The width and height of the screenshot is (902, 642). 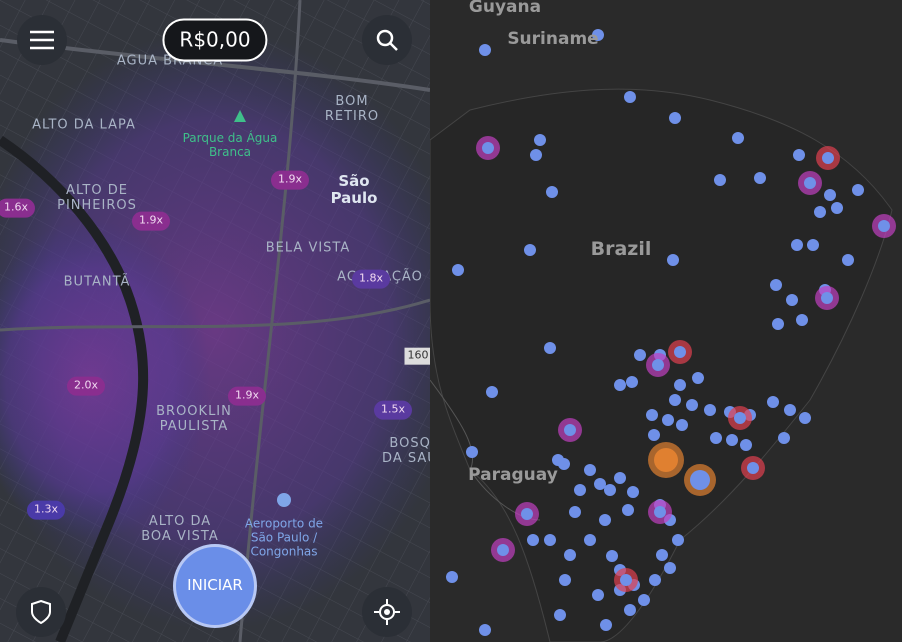 I want to click on locate-icon, so click(x=387, y=612).